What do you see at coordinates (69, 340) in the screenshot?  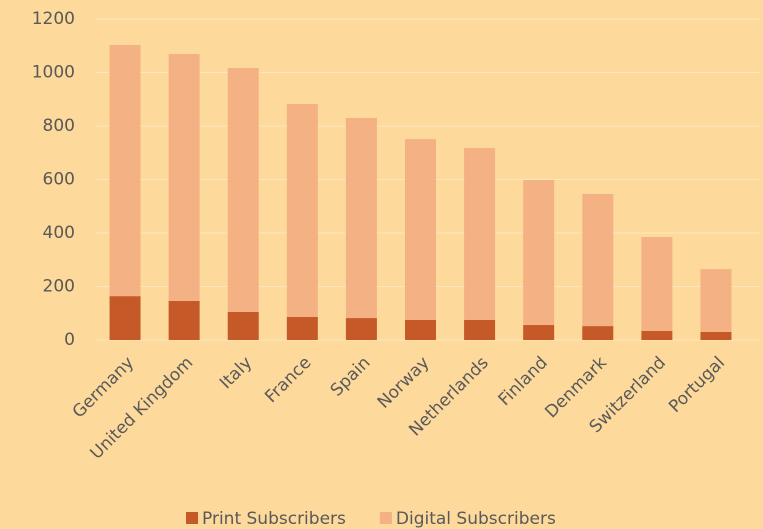 I see `y-tick-label: 0` at bounding box center [69, 340].